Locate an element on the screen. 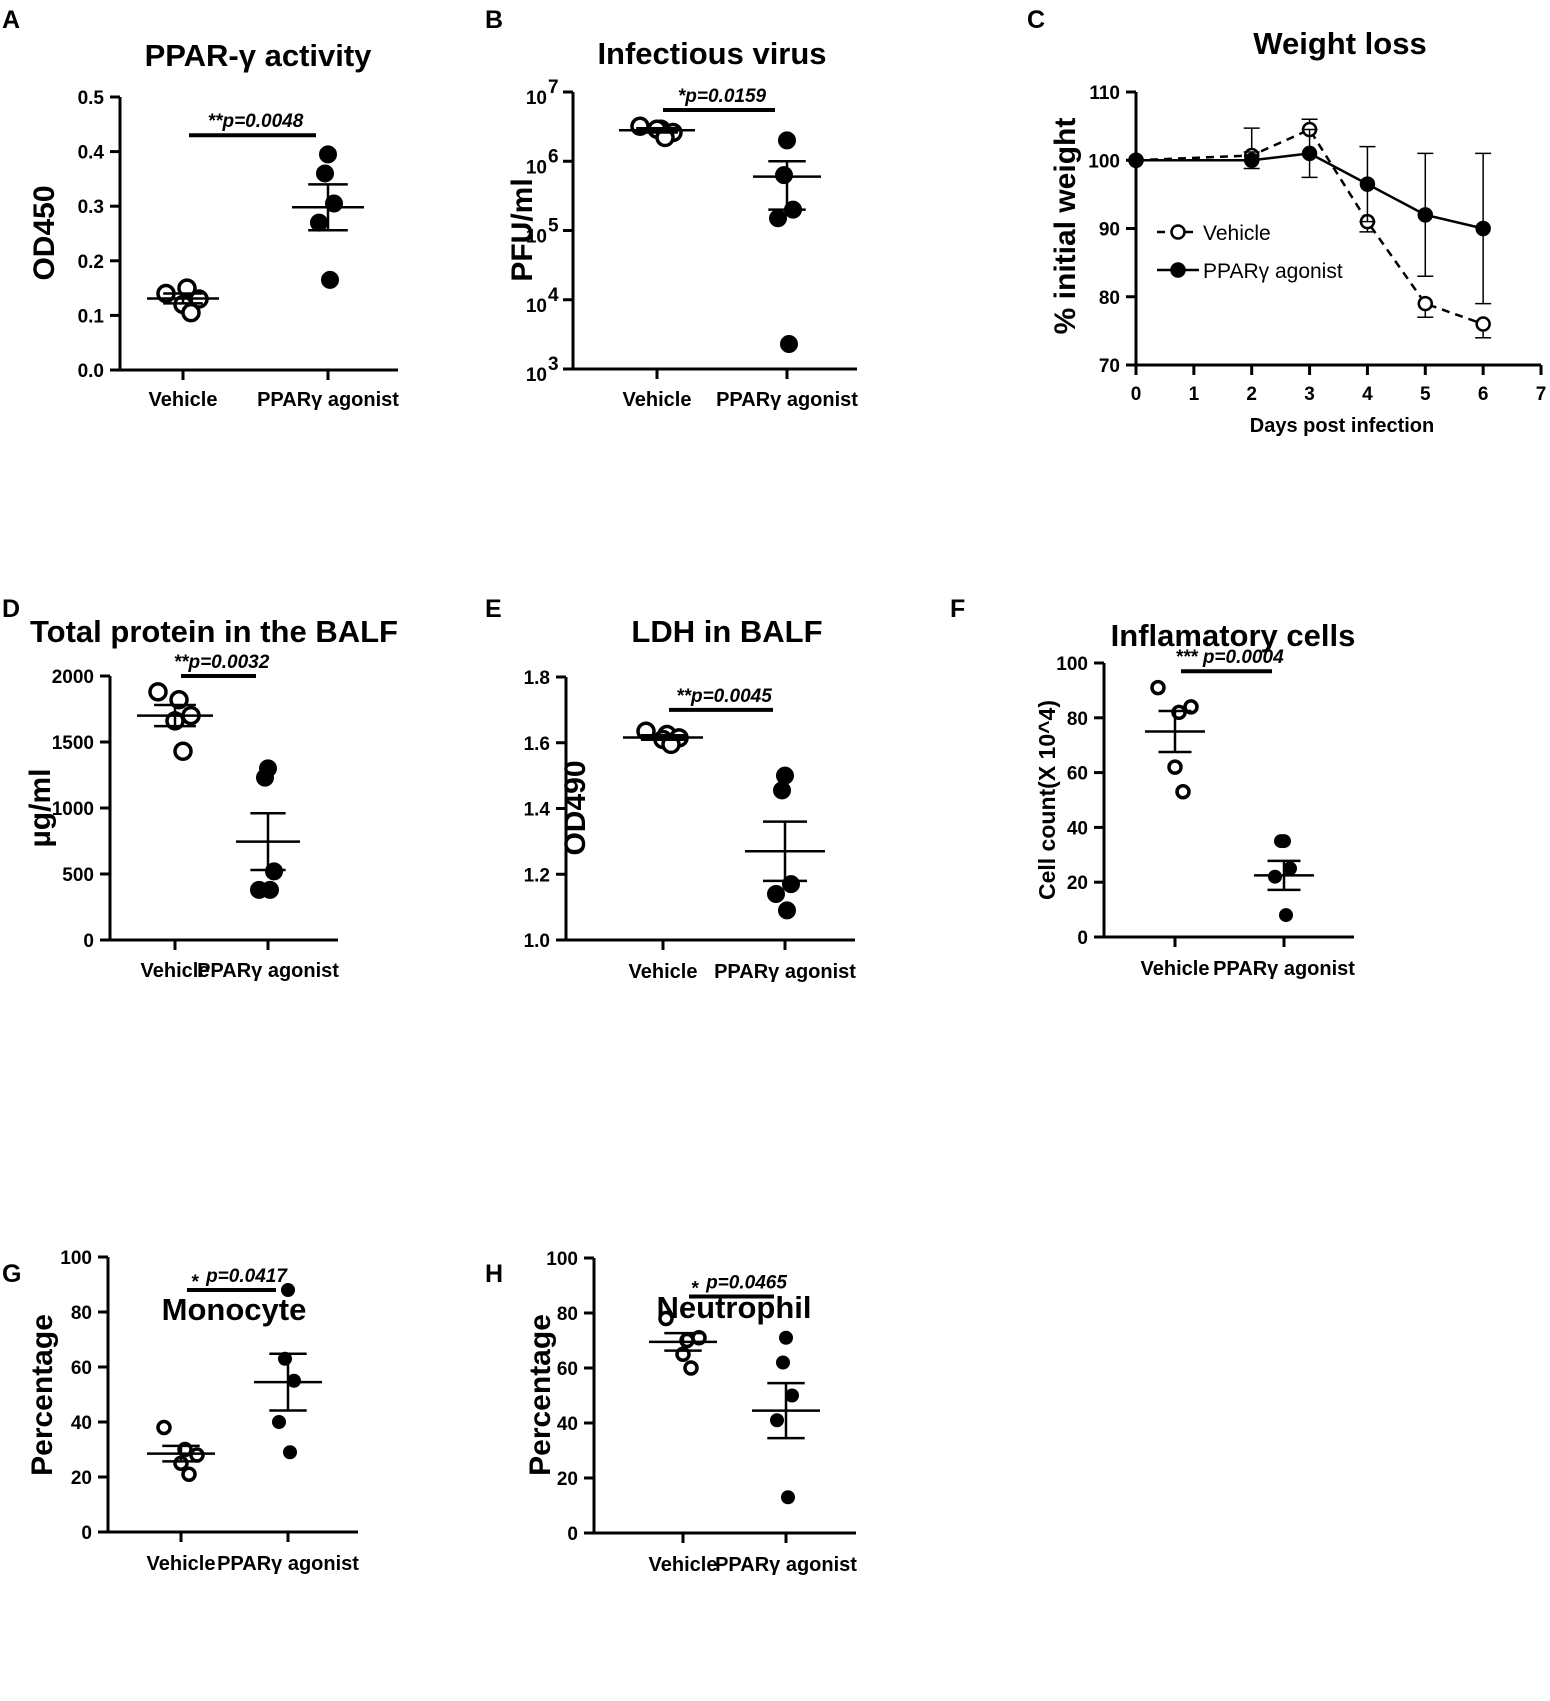 This screenshot has height=1701, width=1550. y-tick-label: 0.5 is located at coordinates (91, 98).